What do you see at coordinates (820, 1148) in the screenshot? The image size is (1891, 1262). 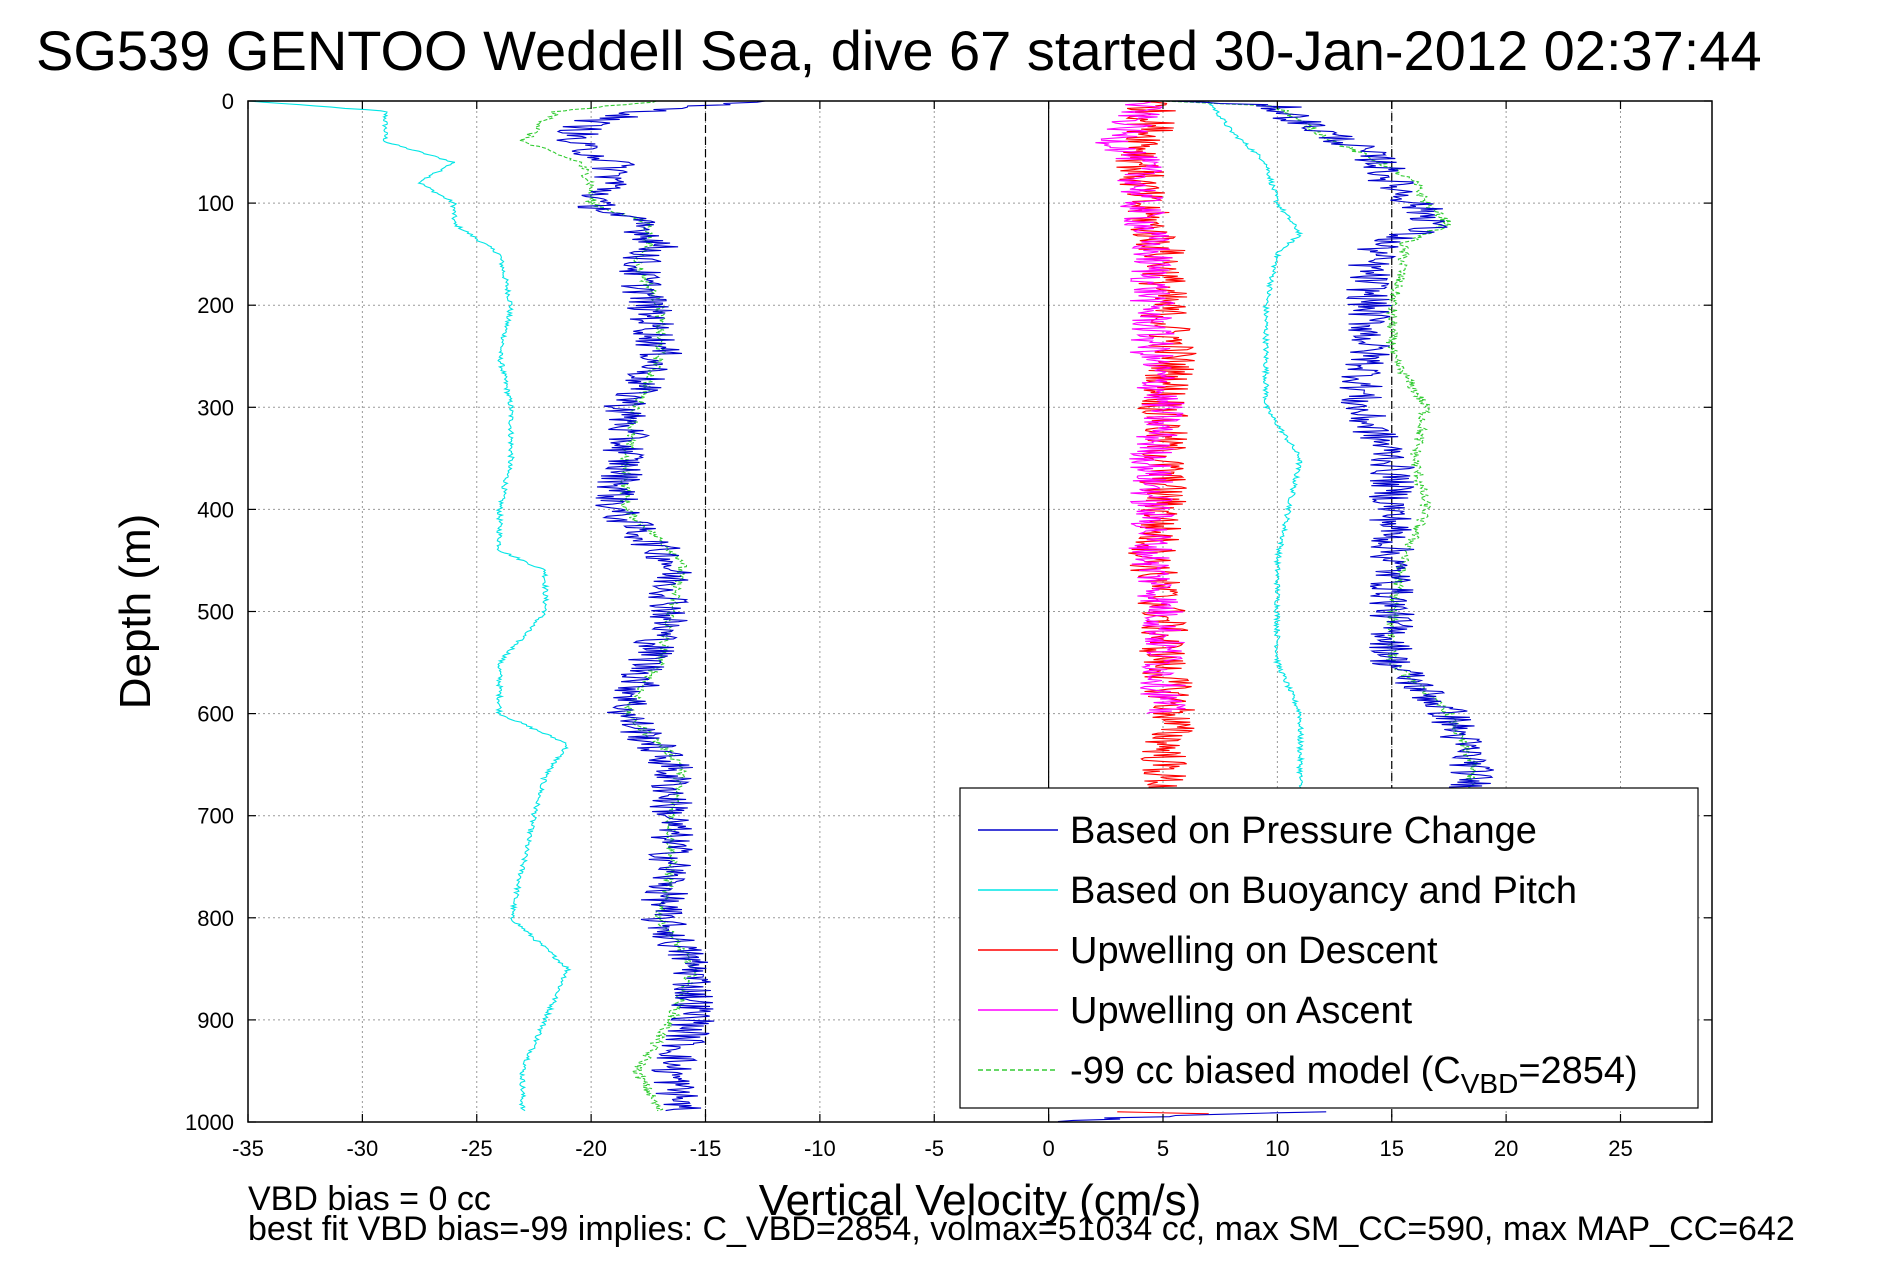 I see `x-tick-label: -10` at bounding box center [820, 1148].